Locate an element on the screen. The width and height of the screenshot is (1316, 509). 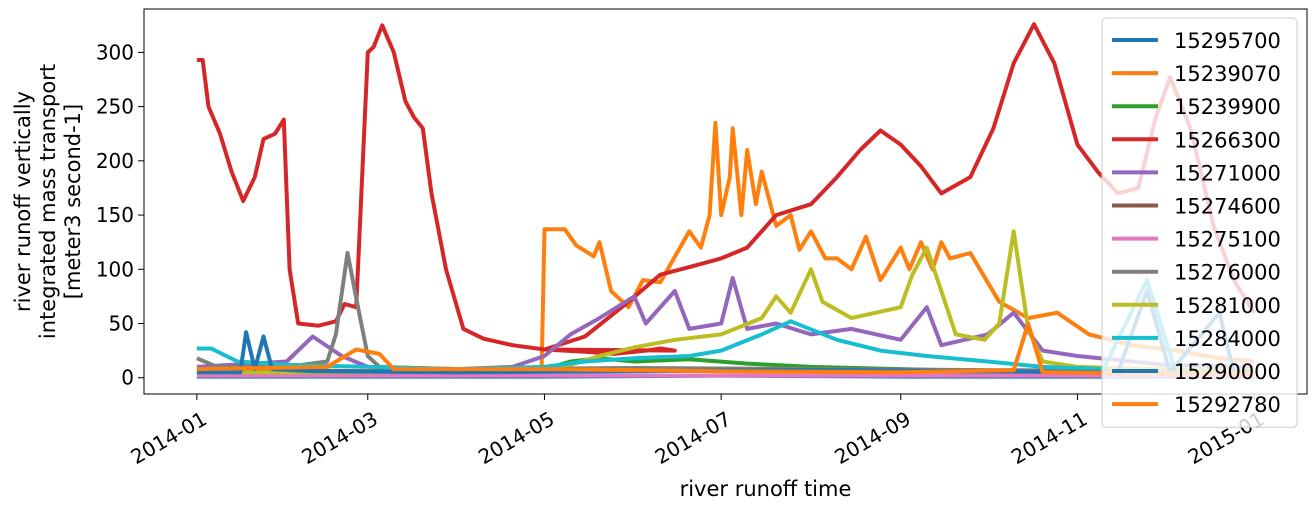
y-tick-label: 200 is located at coordinates (115, 161).